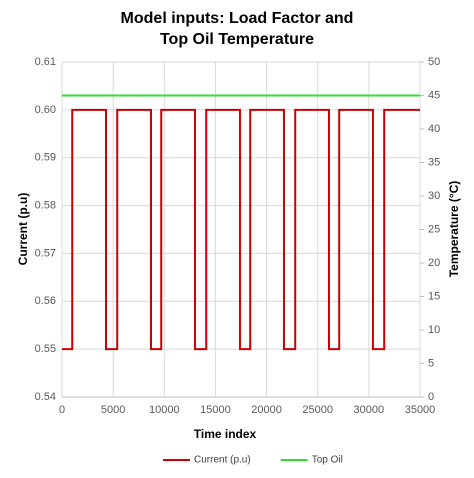 The width and height of the screenshot is (474, 478). What do you see at coordinates (45, 62) in the screenshot?
I see `y-tick-label: 0.61` at bounding box center [45, 62].